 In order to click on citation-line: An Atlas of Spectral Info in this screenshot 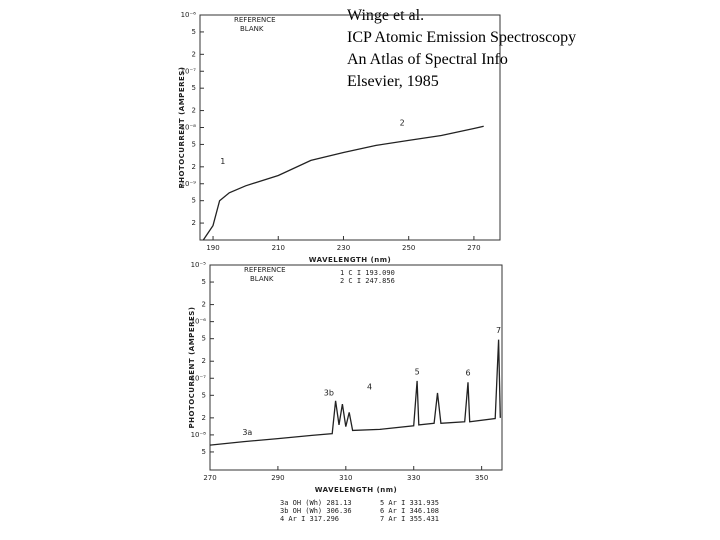, I will do `click(427, 59)`.